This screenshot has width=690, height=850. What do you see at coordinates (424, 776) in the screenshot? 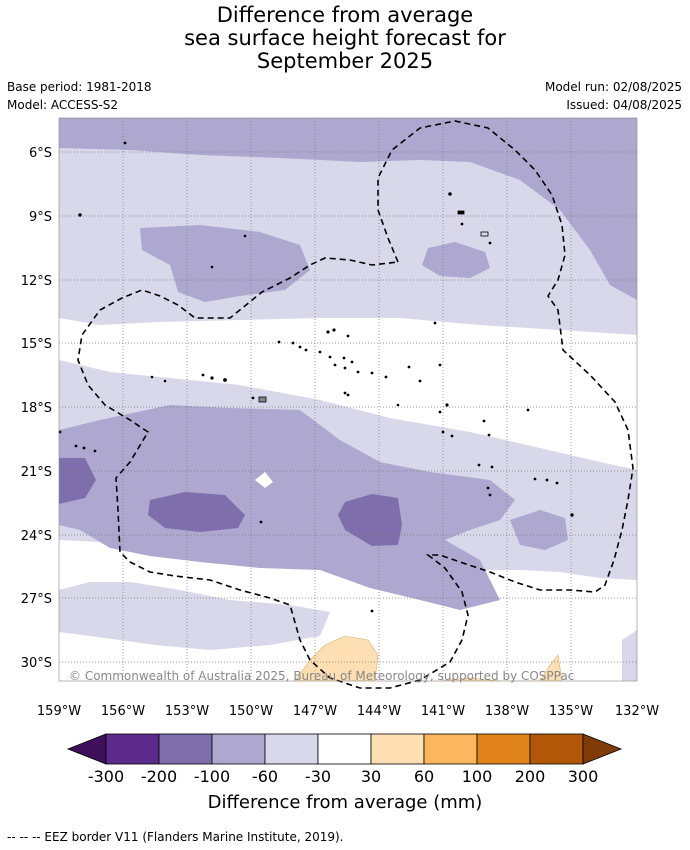
I see `colorbar-tick: 60` at bounding box center [424, 776].